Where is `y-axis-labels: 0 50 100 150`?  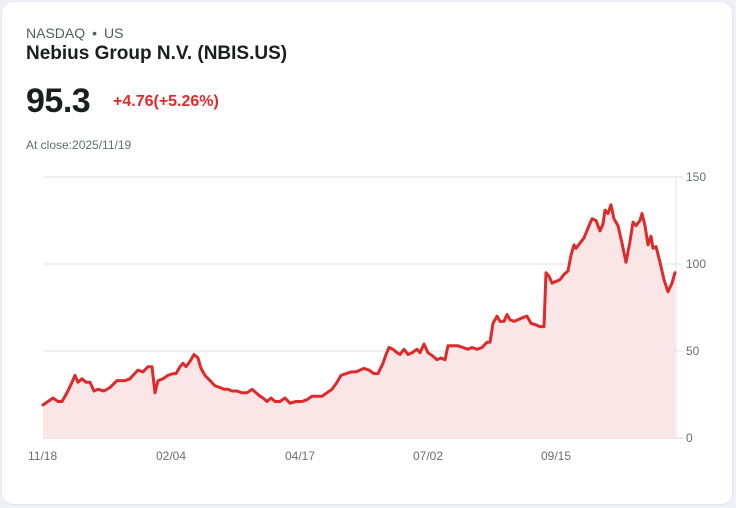 y-axis-labels: 0 50 100 150 is located at coordinates (696, 307).